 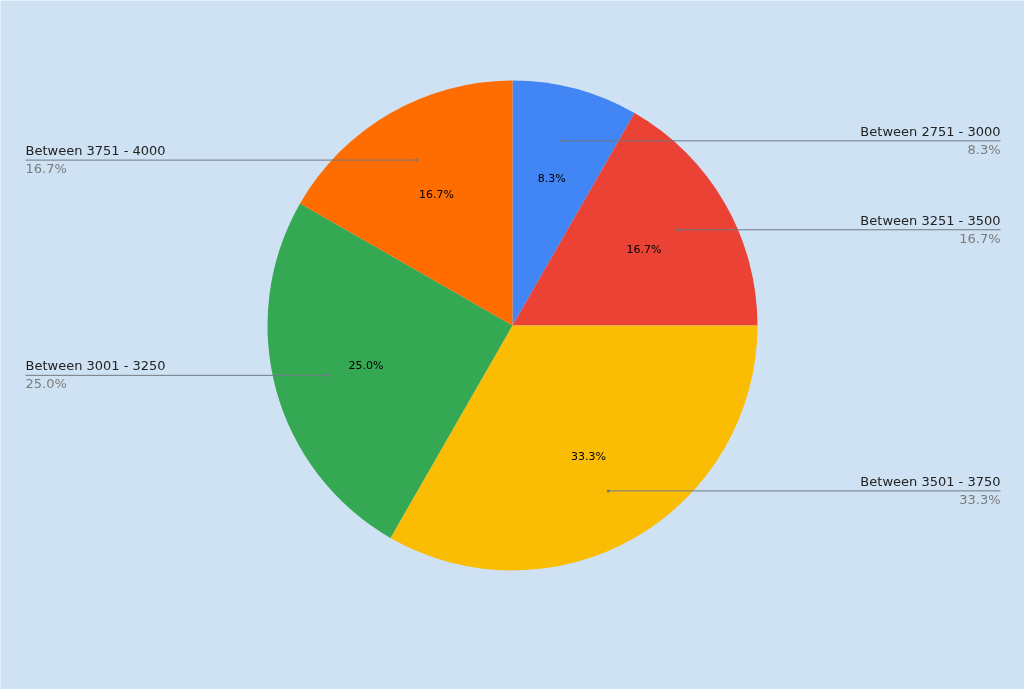 I want to click on slice-label: Between 2751 - 3000, so click(x=930, y=131).